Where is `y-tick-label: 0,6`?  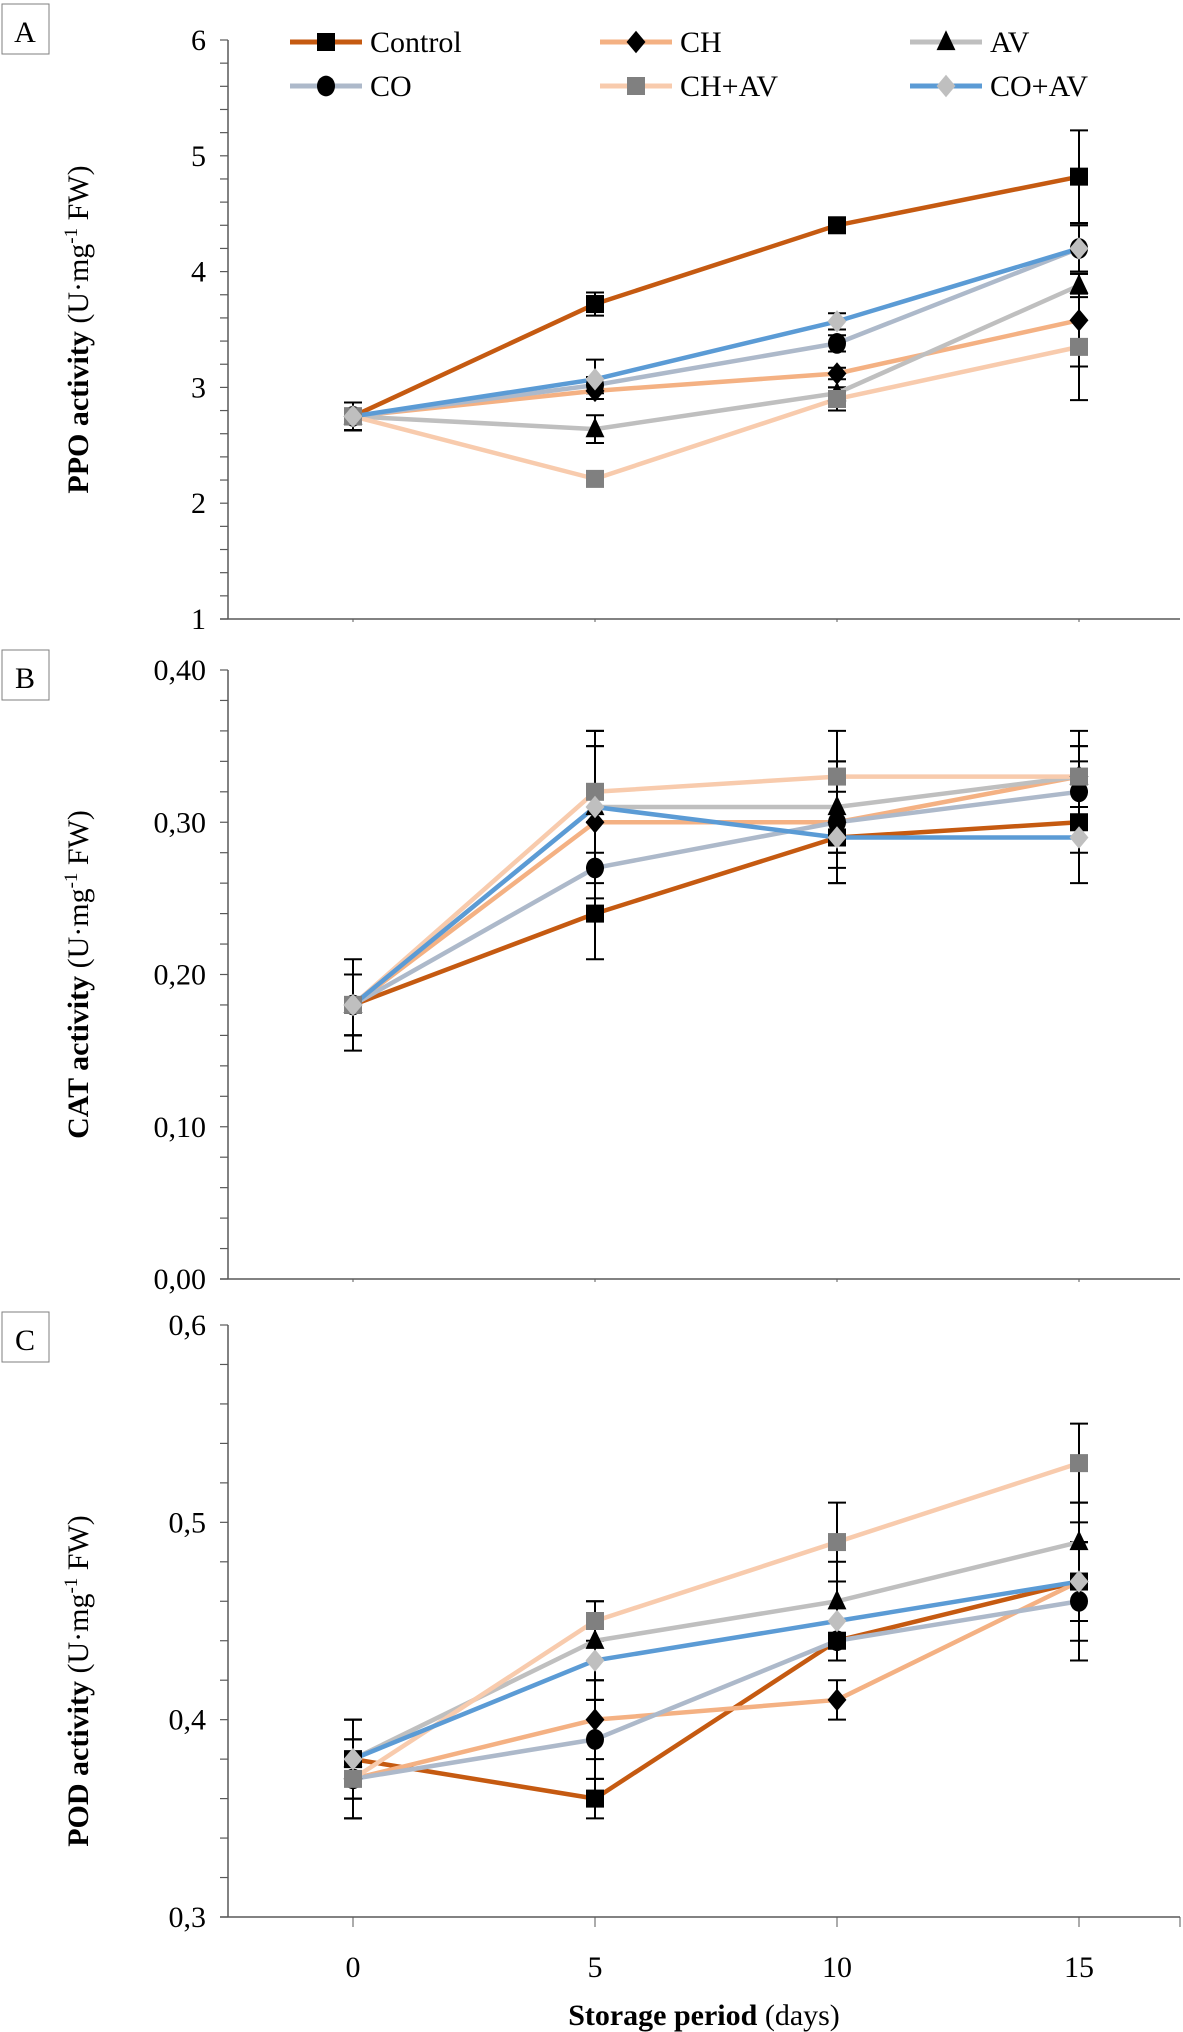
y-tick-label: 0,6 is located at coordinates (188, 1325).